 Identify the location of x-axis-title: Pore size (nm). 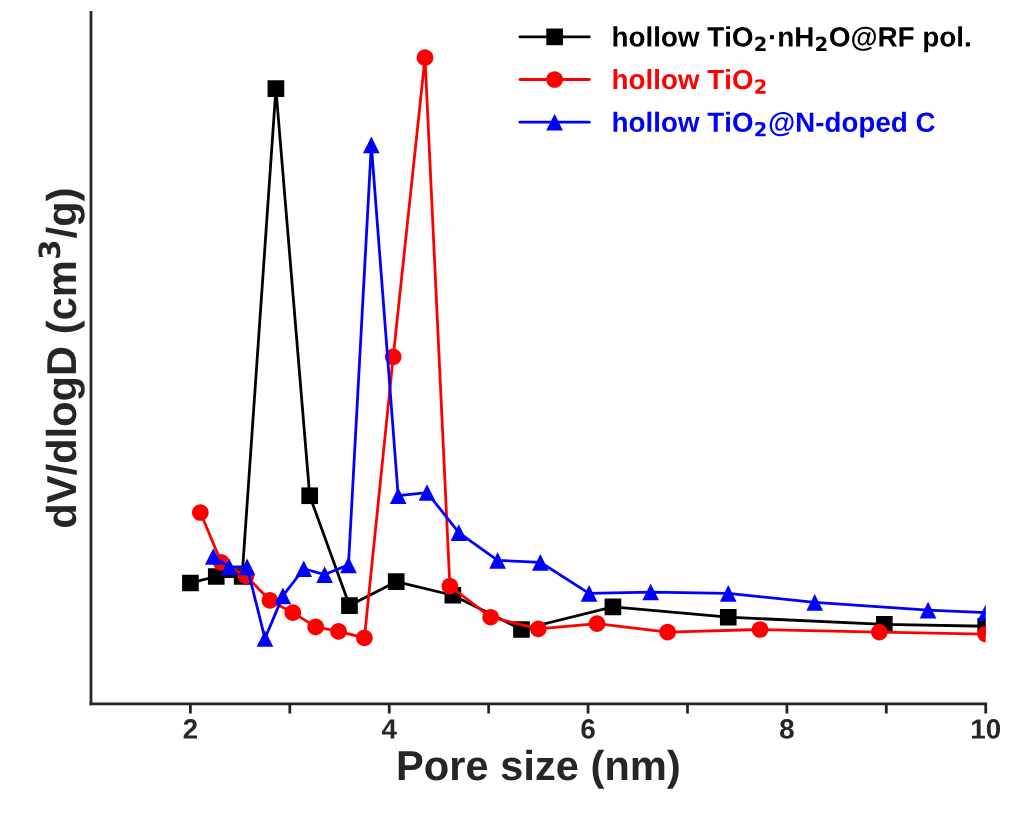
(538, 769).